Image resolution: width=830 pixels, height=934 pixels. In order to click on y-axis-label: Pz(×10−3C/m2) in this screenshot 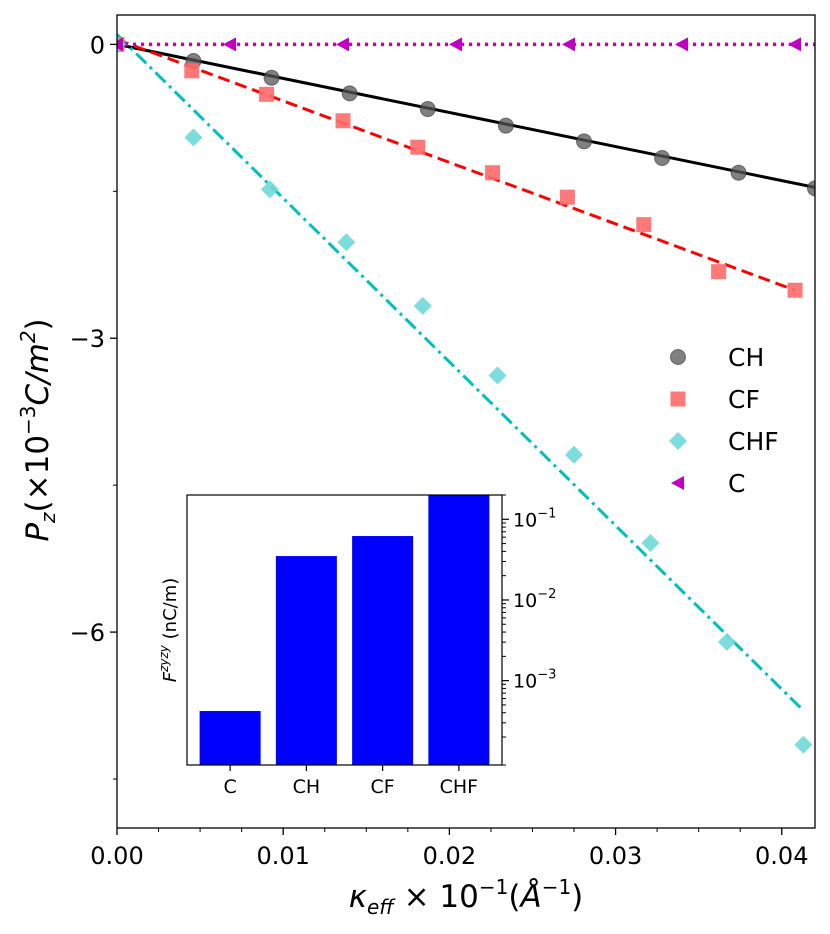, I will do `click(38, 429)`.